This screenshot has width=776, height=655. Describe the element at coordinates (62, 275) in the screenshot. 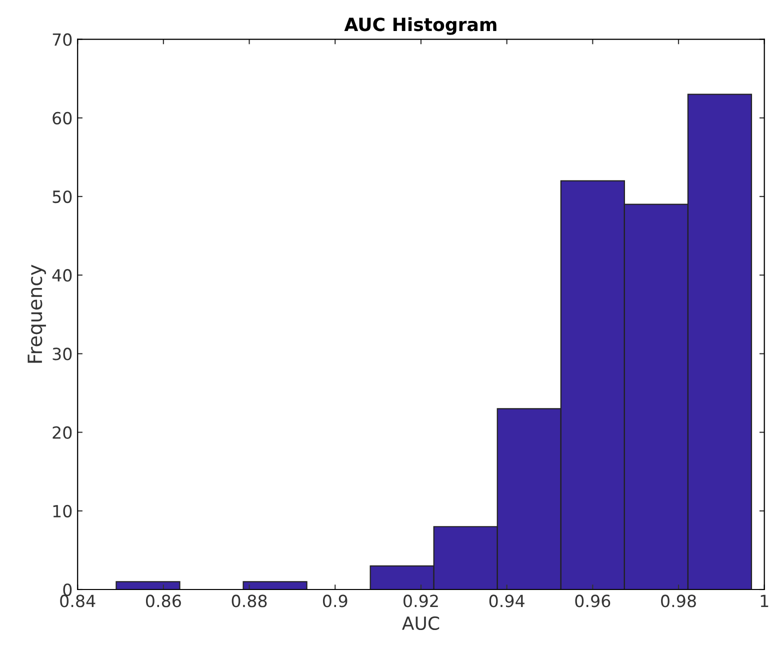

I see `y-tick-label: 40` at that location.